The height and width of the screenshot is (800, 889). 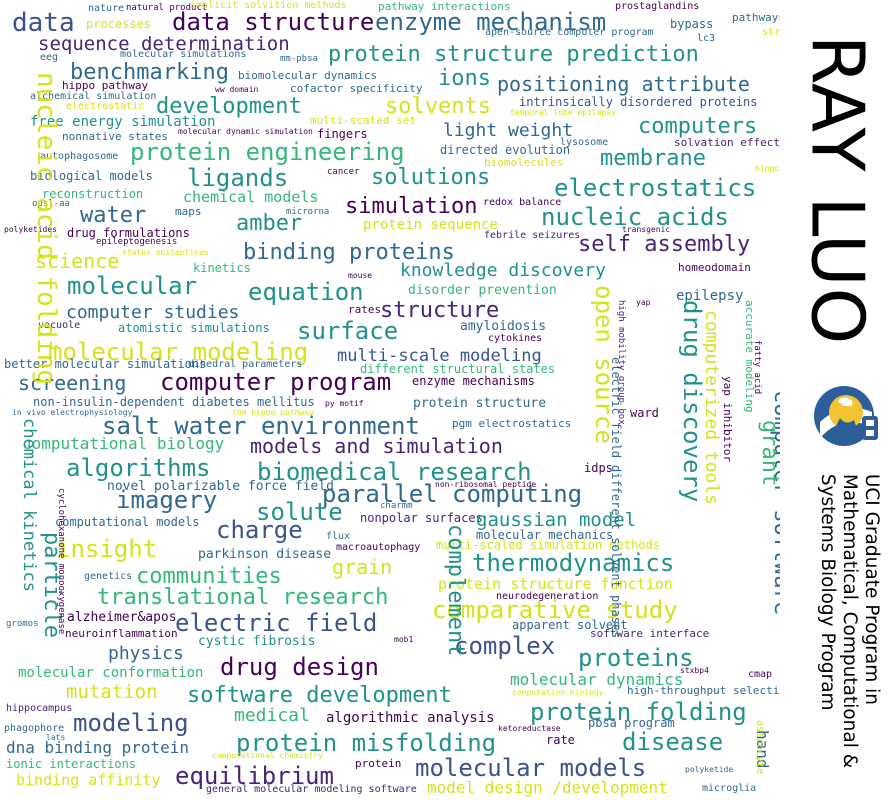 I want to click on cloud-word: vacuole, so click(x=59, y=325).